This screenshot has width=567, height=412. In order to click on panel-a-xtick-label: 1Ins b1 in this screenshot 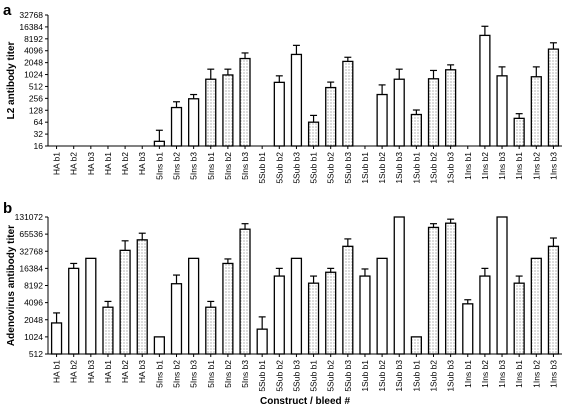, I will do `click(519, 166)`.